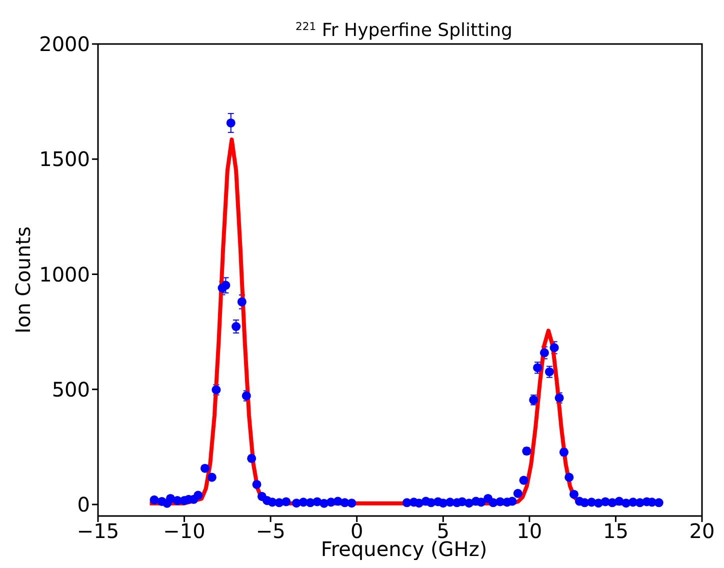  I want to click on x-tick-label: 15, so click(615, 531).